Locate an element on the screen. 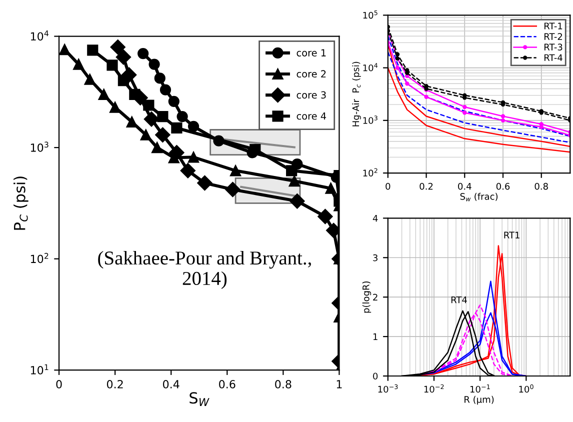  legend-label: RT-4 is located at coordinates (553, 57).